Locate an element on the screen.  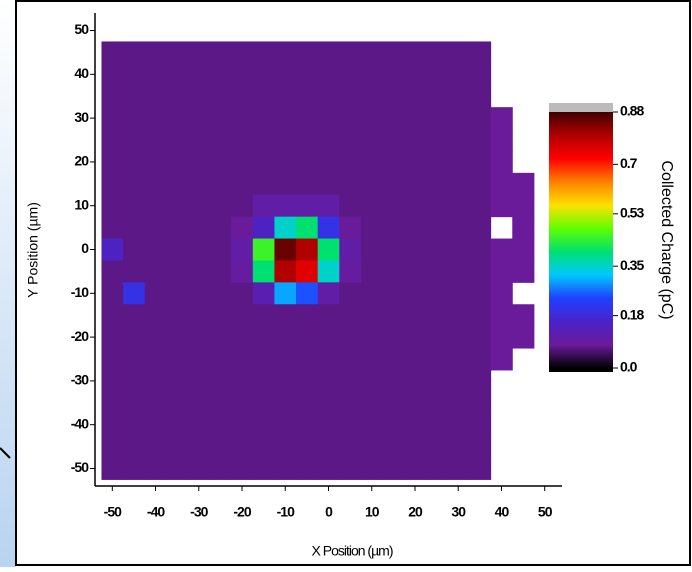
x-tick-label: -20 is located at coordinates (242, 512).